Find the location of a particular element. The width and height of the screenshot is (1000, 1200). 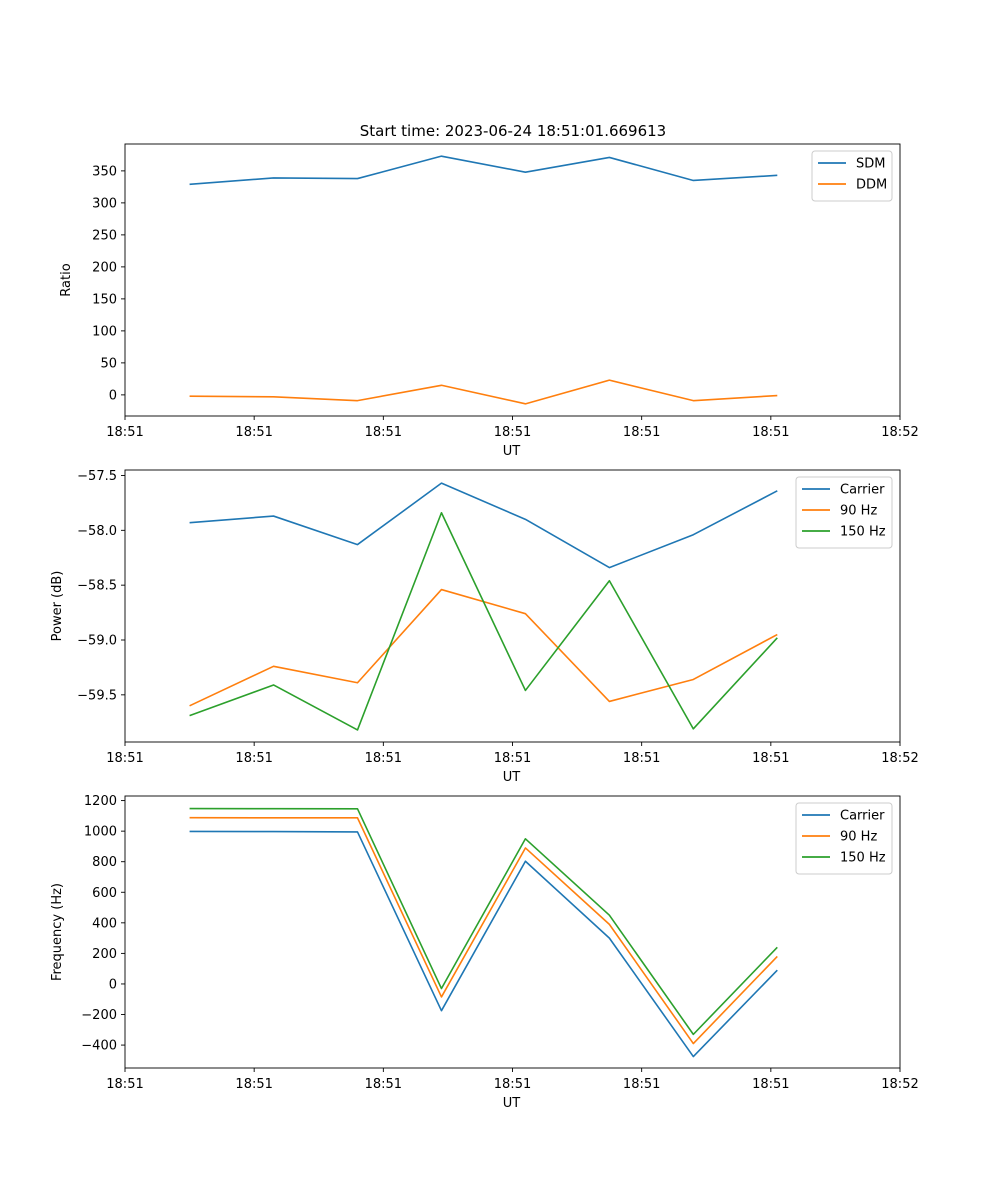

figure-title: Start time: 2023-06-24 18:51:01.669613 is located at coordinates (513, 131).